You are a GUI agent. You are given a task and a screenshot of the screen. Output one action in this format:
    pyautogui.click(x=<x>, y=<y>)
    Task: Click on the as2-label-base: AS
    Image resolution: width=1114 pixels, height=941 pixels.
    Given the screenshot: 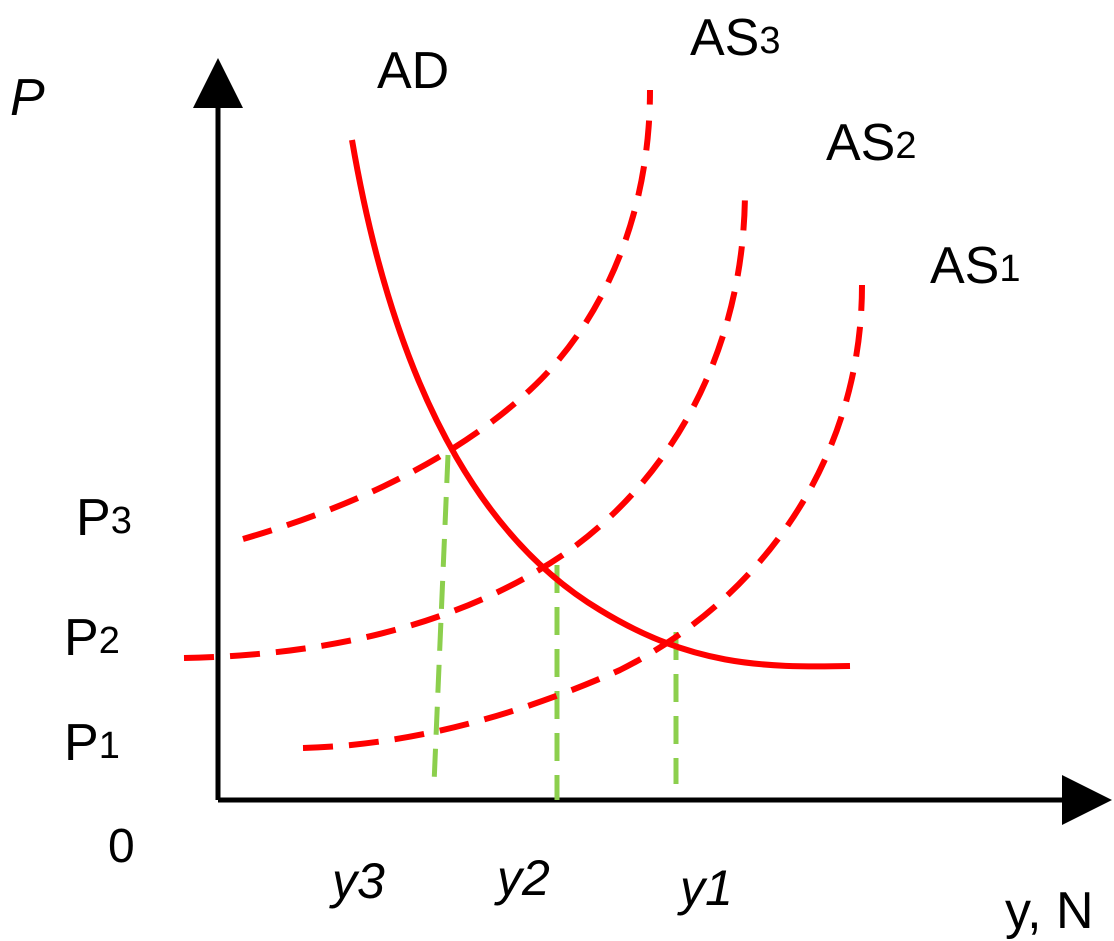 What is the action you would take?
    pyautogui.click(x=860, y=143)
    